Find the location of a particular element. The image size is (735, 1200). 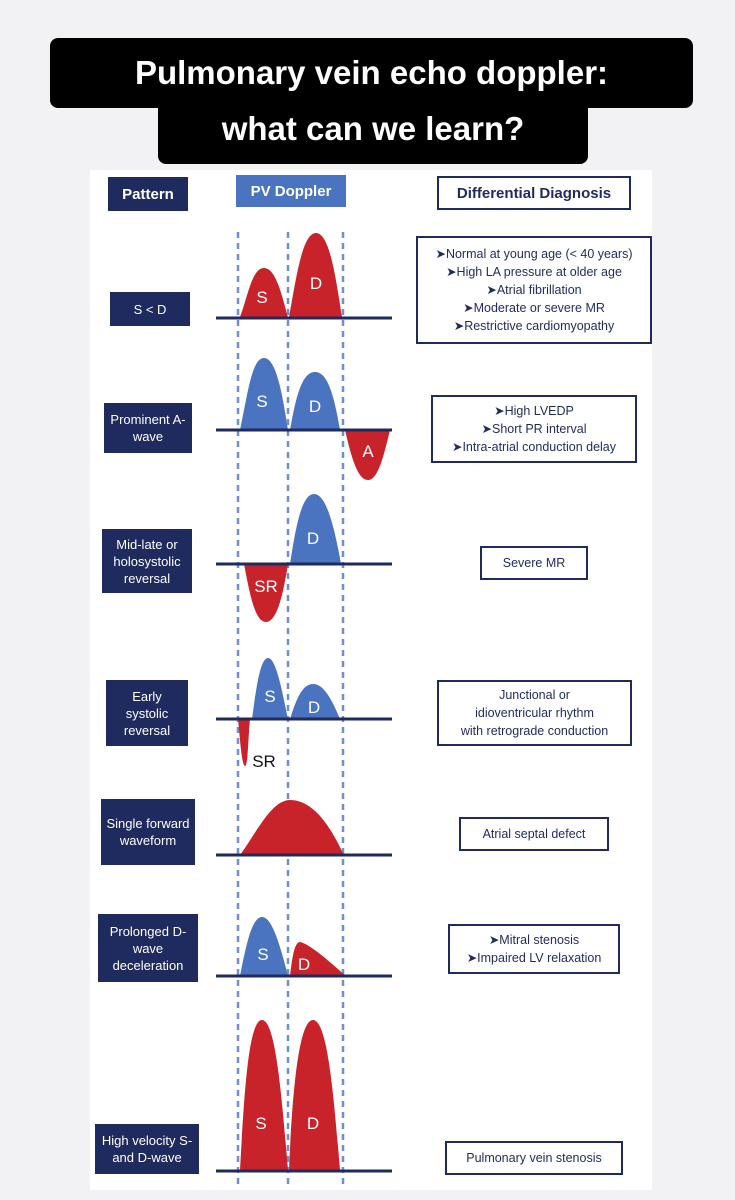

single-forward-wave is located at coordinates (292, 827).